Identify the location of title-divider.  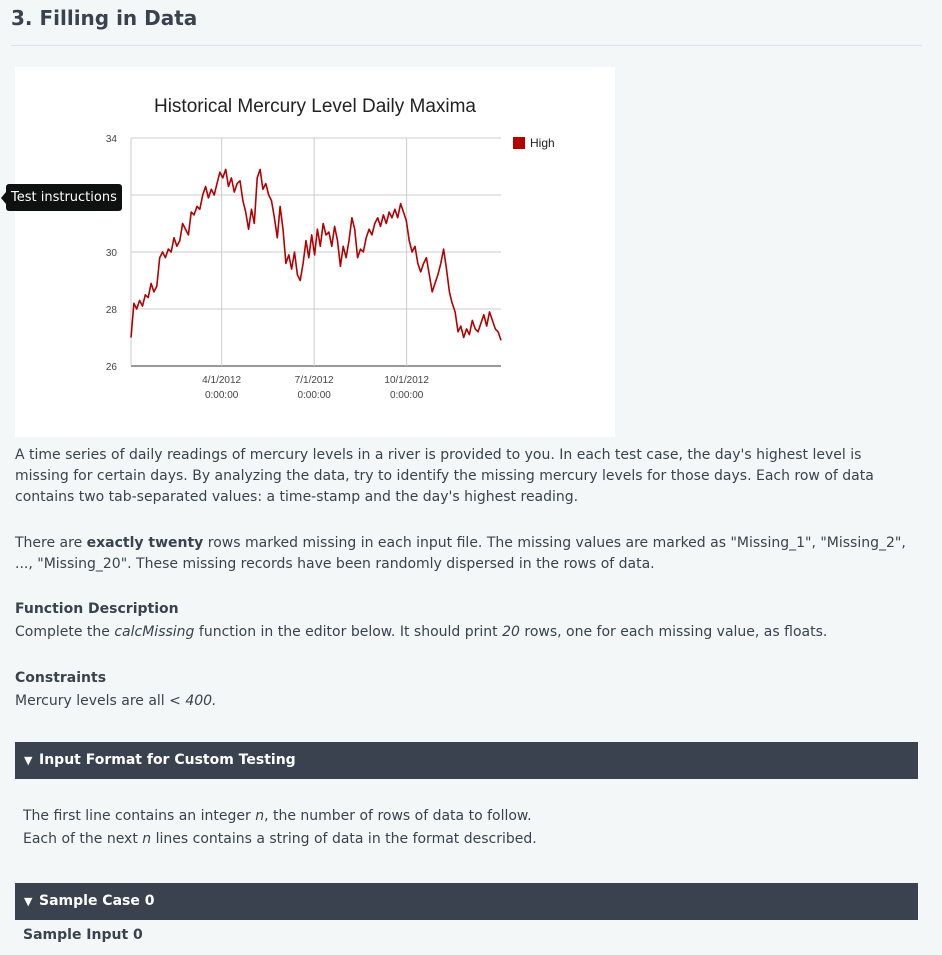
(466, 45).